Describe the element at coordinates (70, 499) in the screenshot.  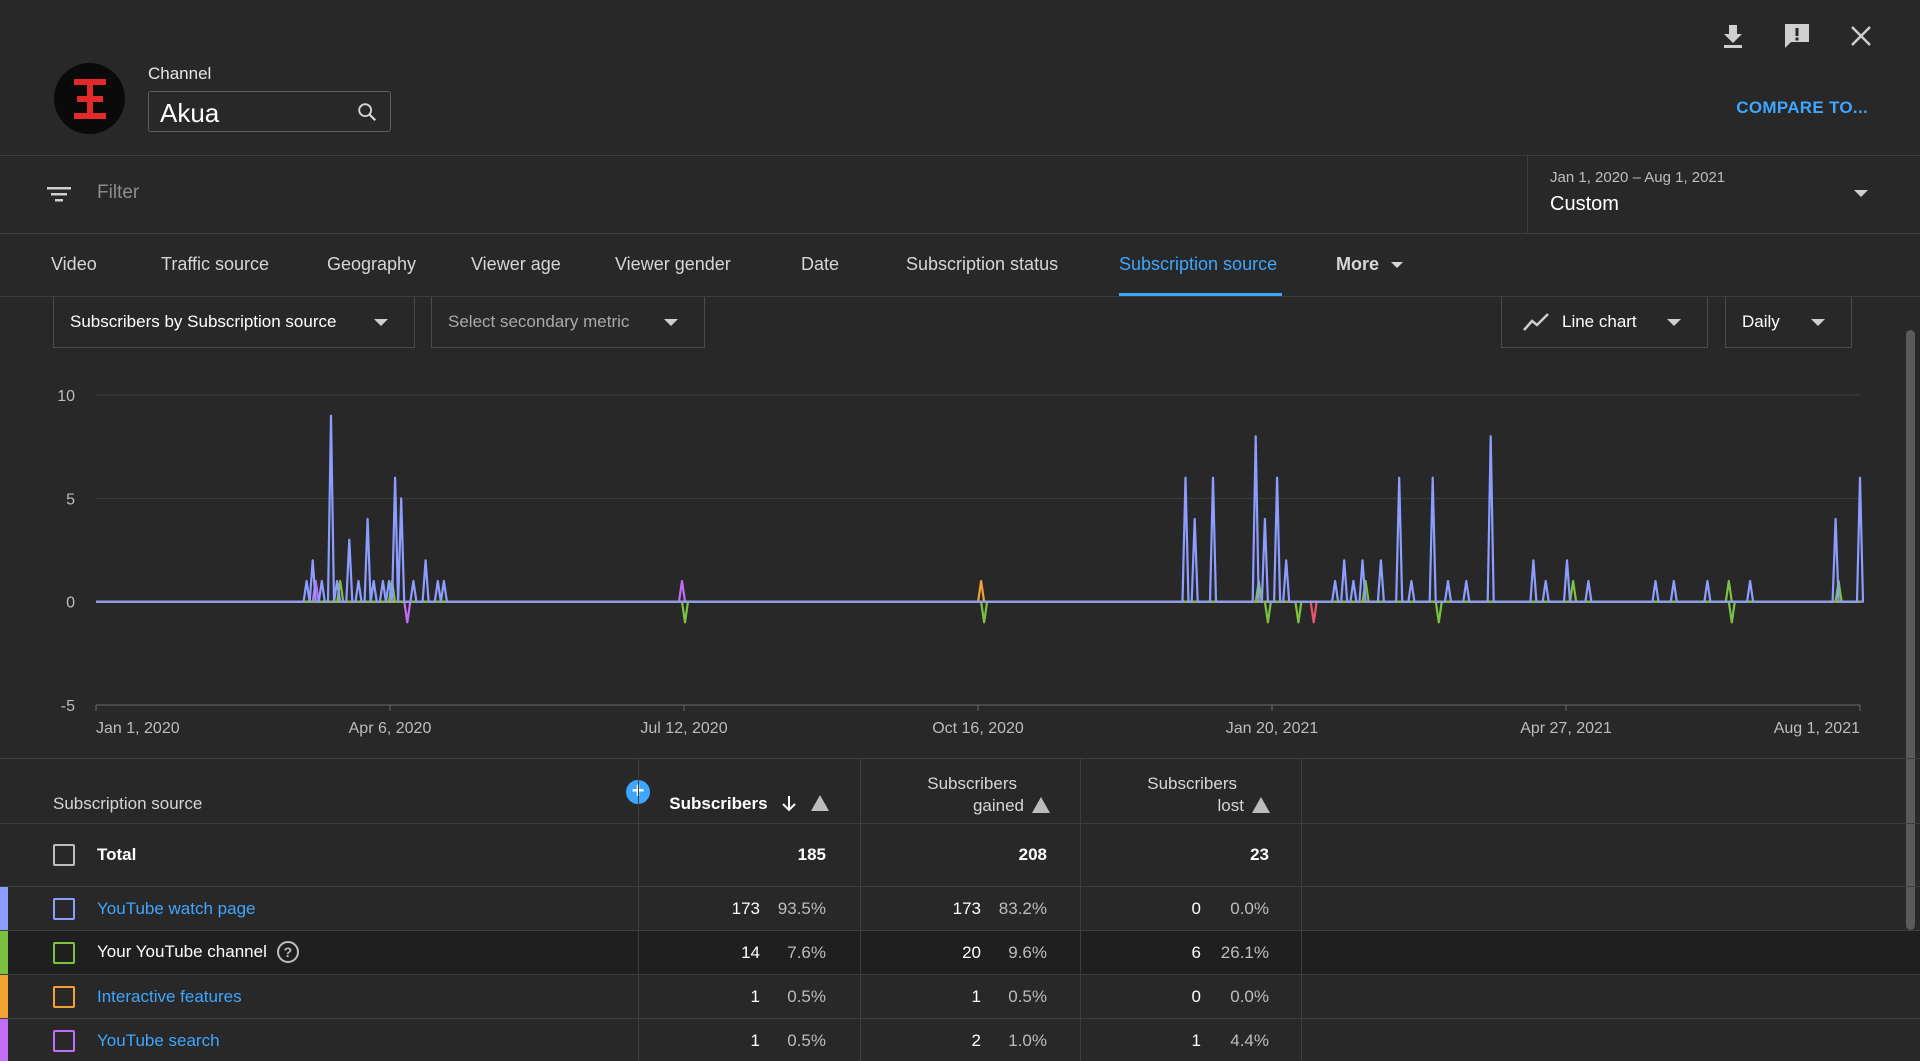
I see `y-tick-label: 5` at that location.